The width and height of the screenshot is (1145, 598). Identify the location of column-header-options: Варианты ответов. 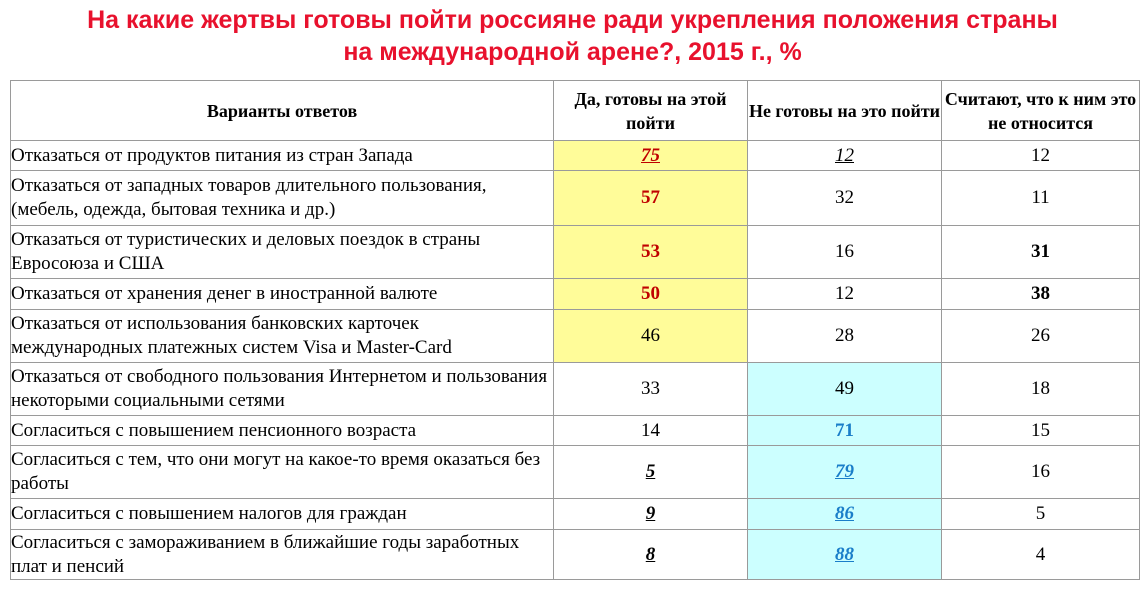
(282, 110).